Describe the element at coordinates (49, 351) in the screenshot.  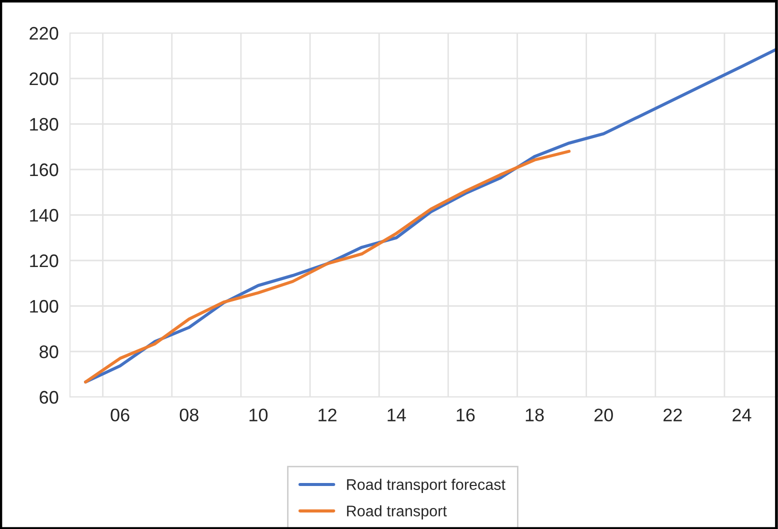
I see `y-tick-label: 80` at that location.